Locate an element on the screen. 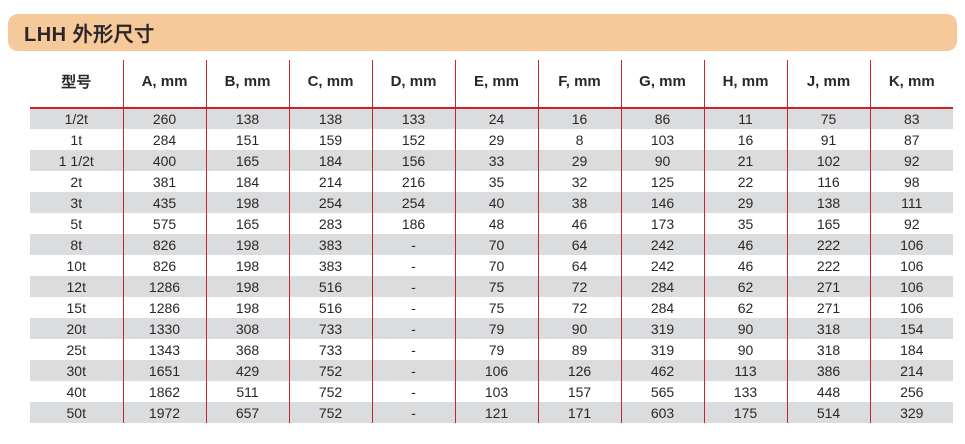 This screenshot has height=444, width=965. column-header: J, mm is located at coordinates (828, 84).